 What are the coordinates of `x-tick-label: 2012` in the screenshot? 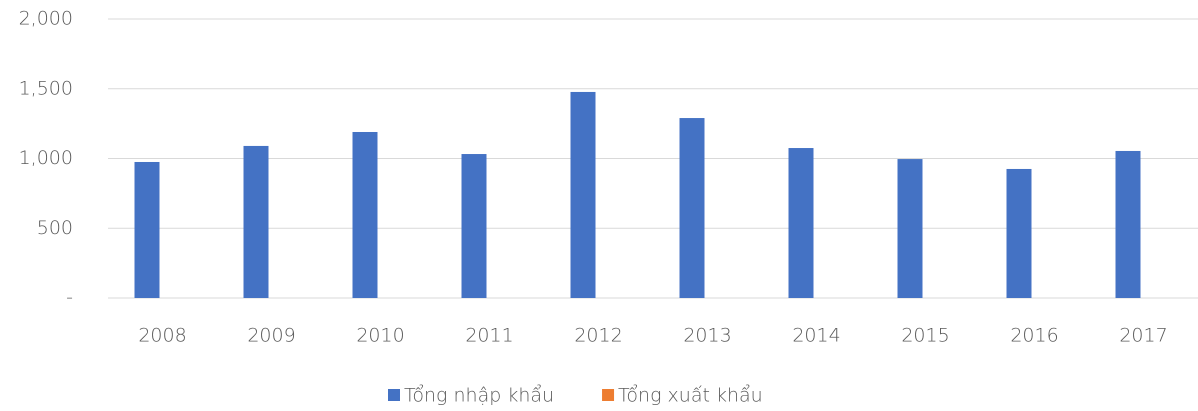 It's located at (598, 336).